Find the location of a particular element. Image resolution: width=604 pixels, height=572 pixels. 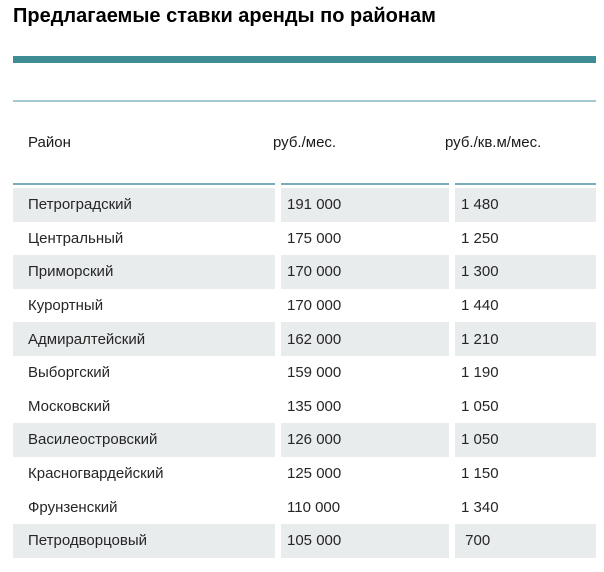

district-cell: Центральный is located at coordinates (76, 238).